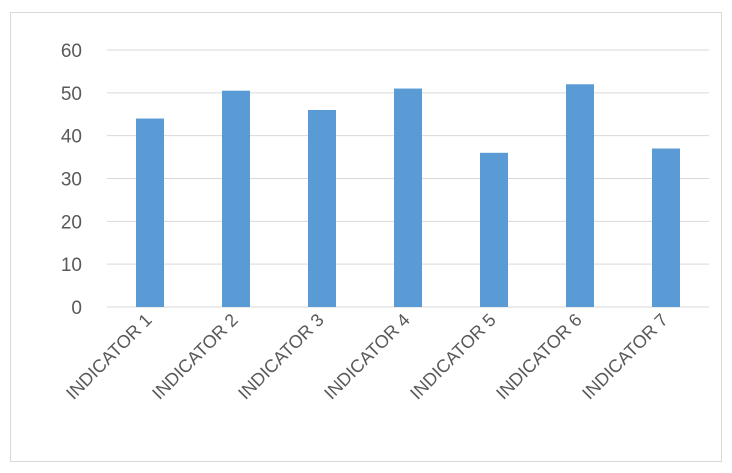  What do you see at coordinates (71, 51) in the screenshot?
I see `y-tick-label: 60` at bounding box center [71, 51].